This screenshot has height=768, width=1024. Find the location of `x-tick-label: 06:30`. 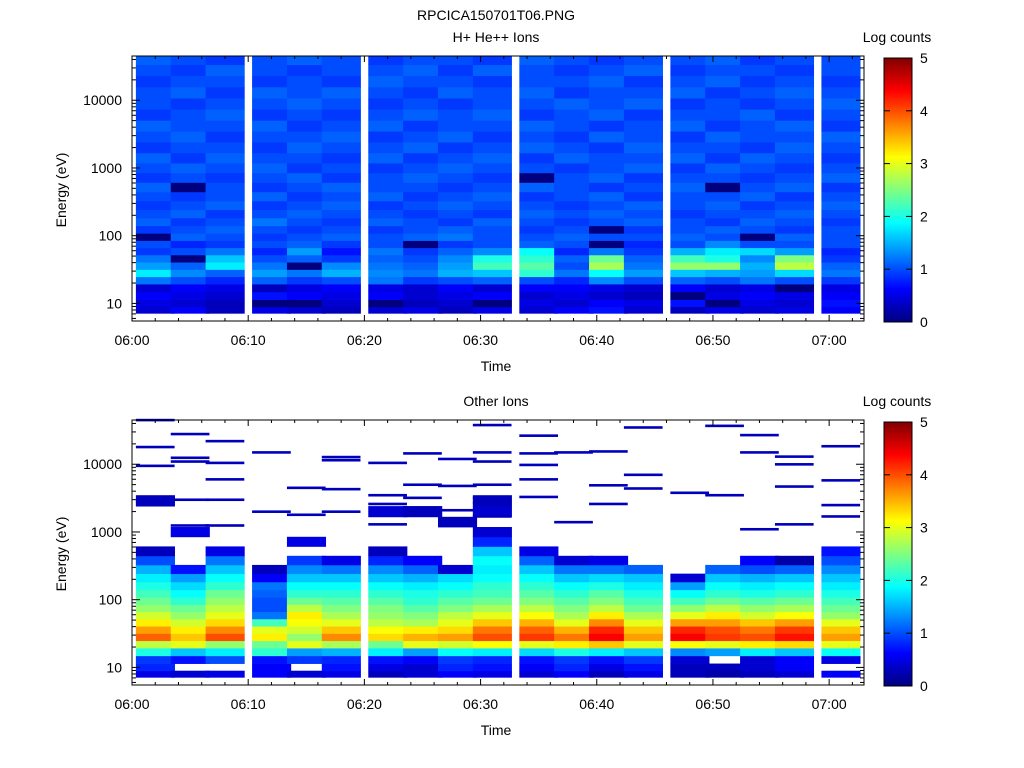

x-tick-label: 06:30 is located at coordinates (480, 340).